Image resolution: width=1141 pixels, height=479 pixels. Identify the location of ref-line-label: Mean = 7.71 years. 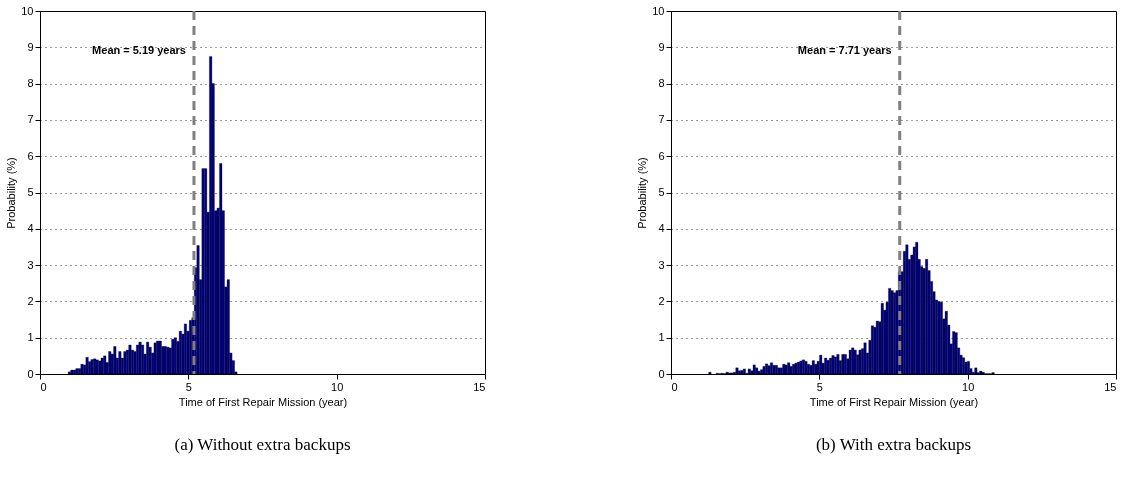
(844, 49).